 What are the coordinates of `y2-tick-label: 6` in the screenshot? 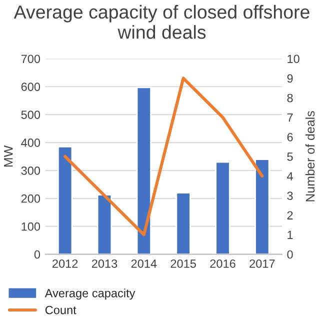 It's located at (290, 137).